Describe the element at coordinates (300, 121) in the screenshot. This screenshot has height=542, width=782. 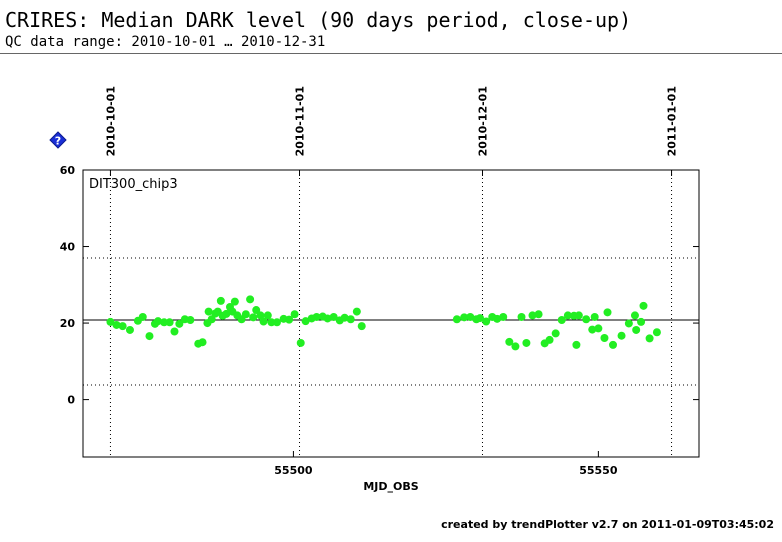
I see `date-tick-label: 2010-11-01` at that location.